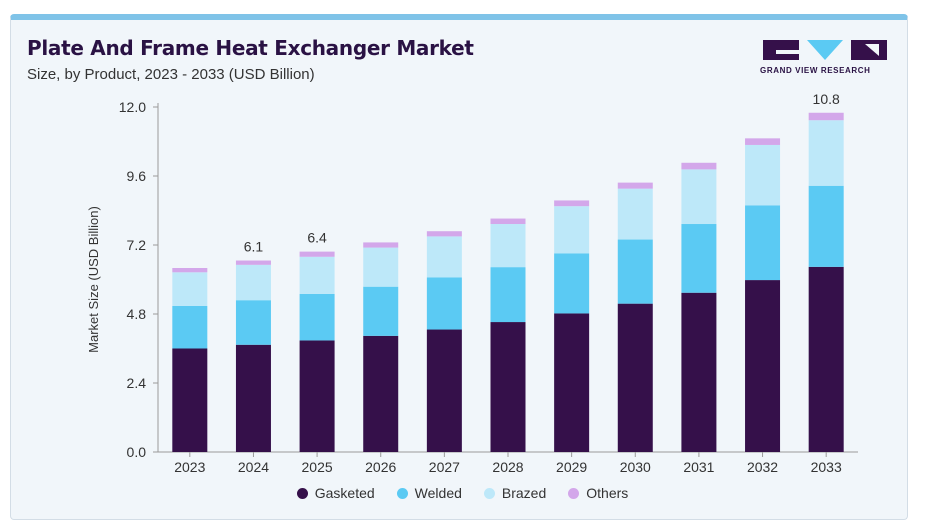  Describe the element at coordinates (572, 283) in the screenshot. I see `bar-welded-2029` at that location.